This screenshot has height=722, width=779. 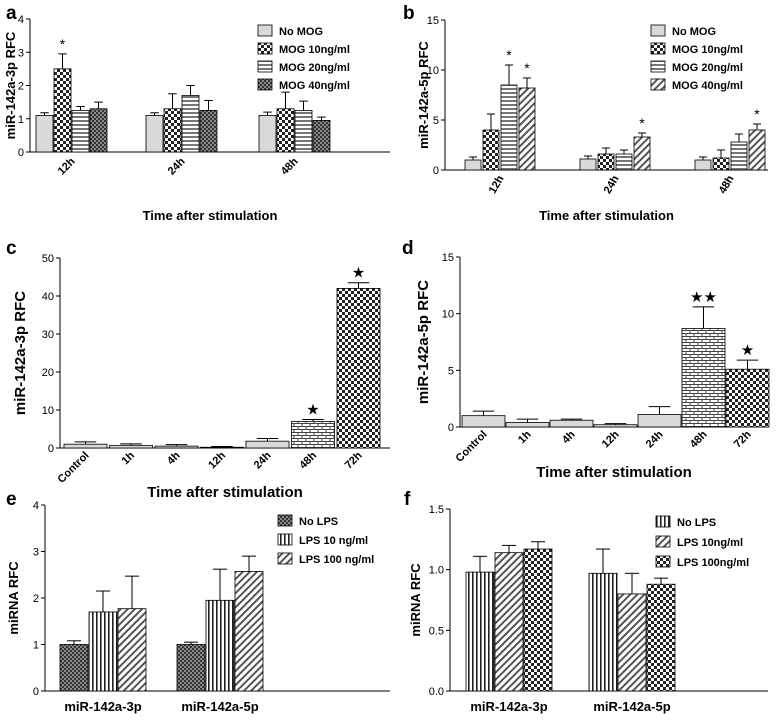 What do you see at coordinates (48, 335) in the screenshot?
I see `y-tick-label: 30` at bounding box center [48, 335].